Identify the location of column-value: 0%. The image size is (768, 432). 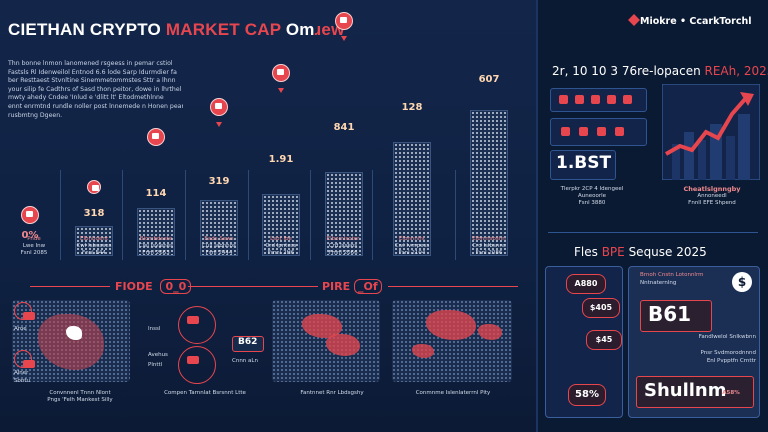
(30, 235).